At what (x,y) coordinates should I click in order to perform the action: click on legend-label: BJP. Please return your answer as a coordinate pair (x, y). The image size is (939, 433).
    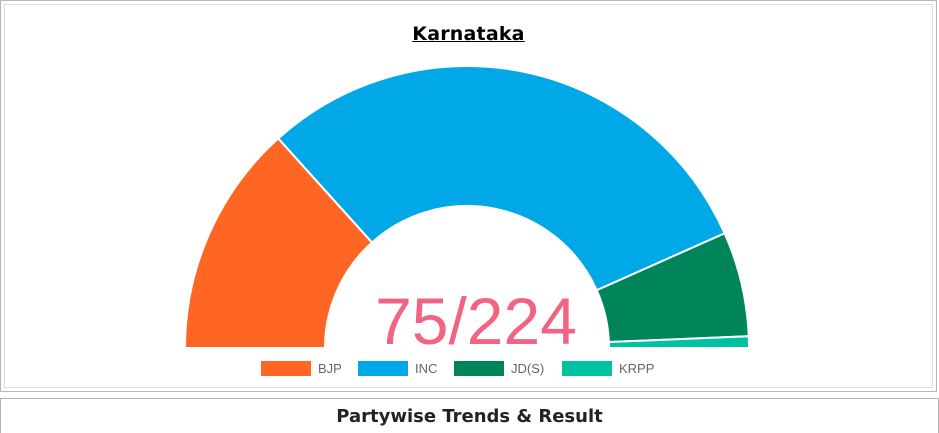
    Looking at the image, I should click on (330, 368).